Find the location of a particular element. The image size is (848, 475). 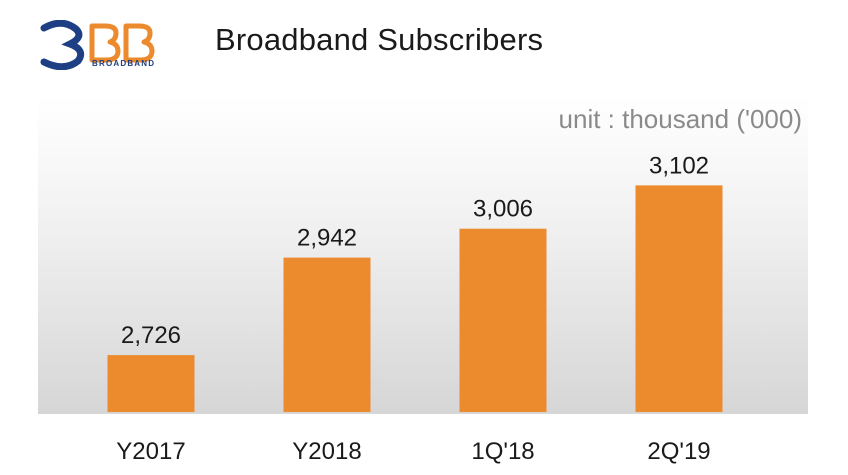

page-title: Broadband Subscribers is located at coordinates (379, 39).